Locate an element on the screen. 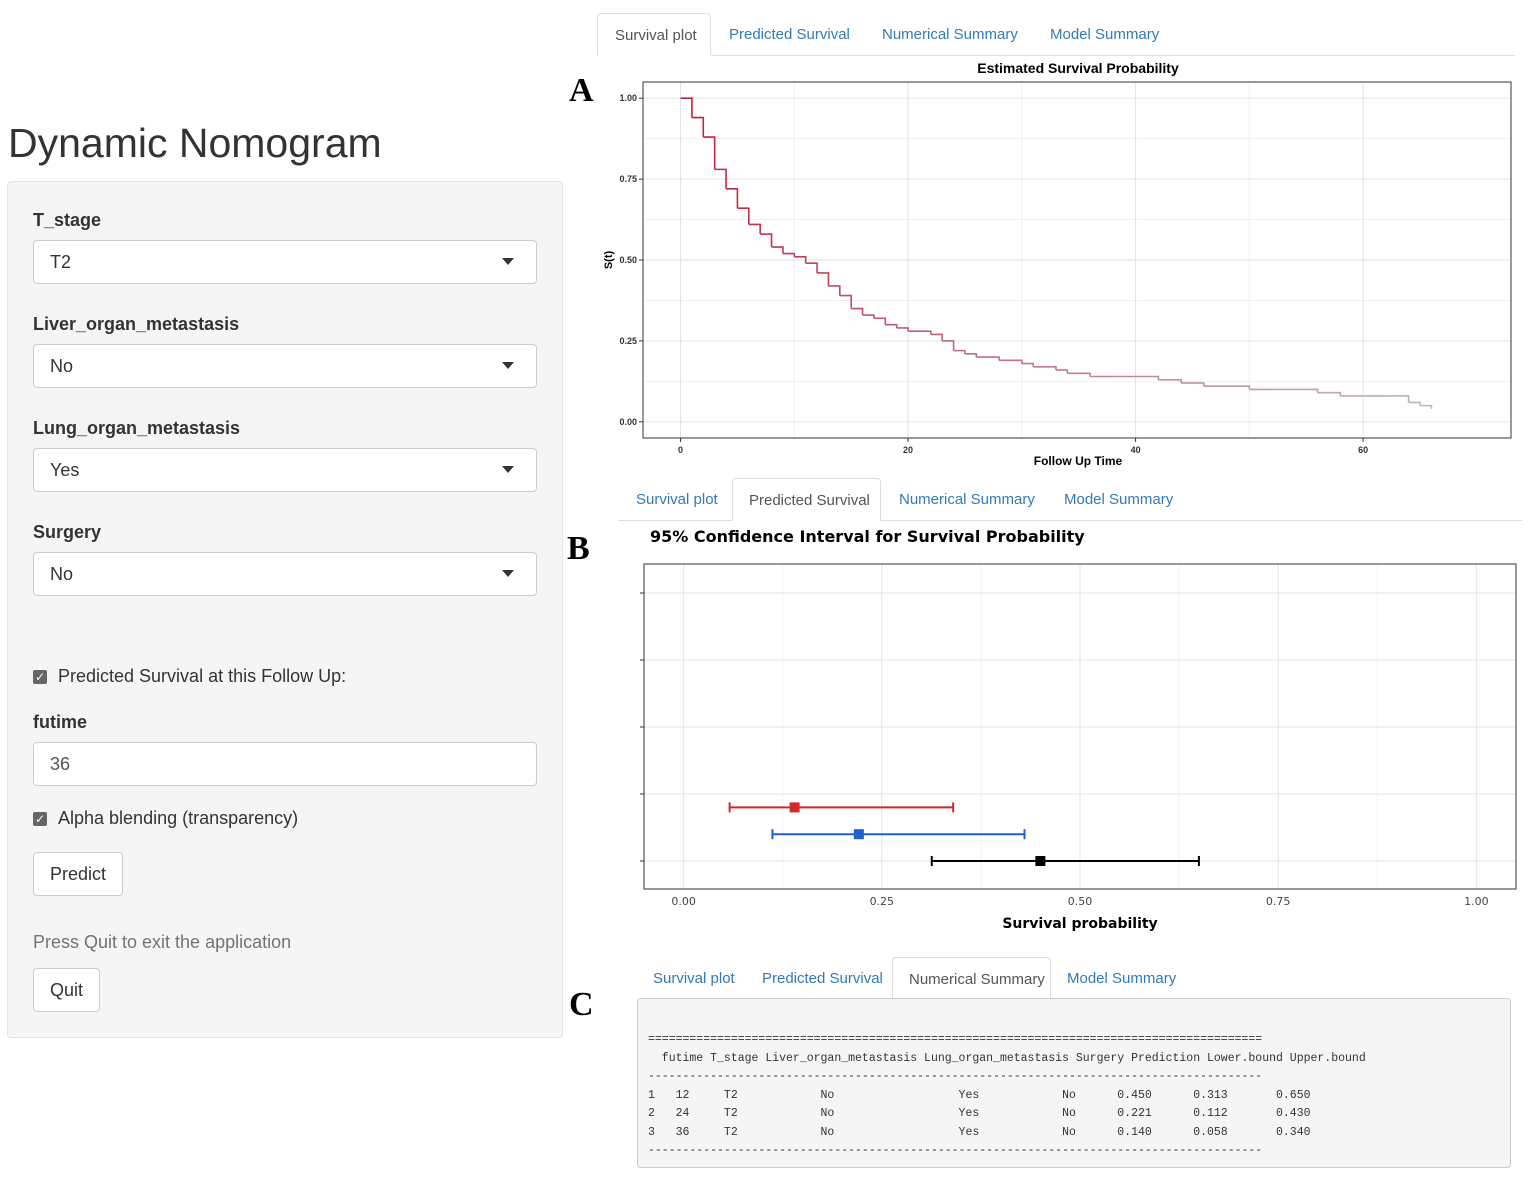 This screenshot has width=1535, height=1178. lung-metastasis-value: Yes is located at coordinates (65, 470).